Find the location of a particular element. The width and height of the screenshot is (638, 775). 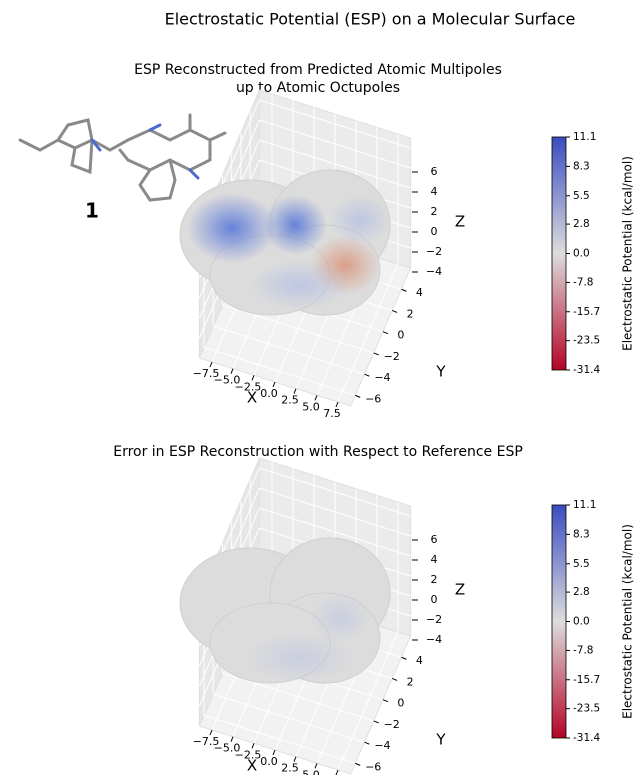

panel-title: up to Atomic Octupoles is located at coordinates (318, 88).